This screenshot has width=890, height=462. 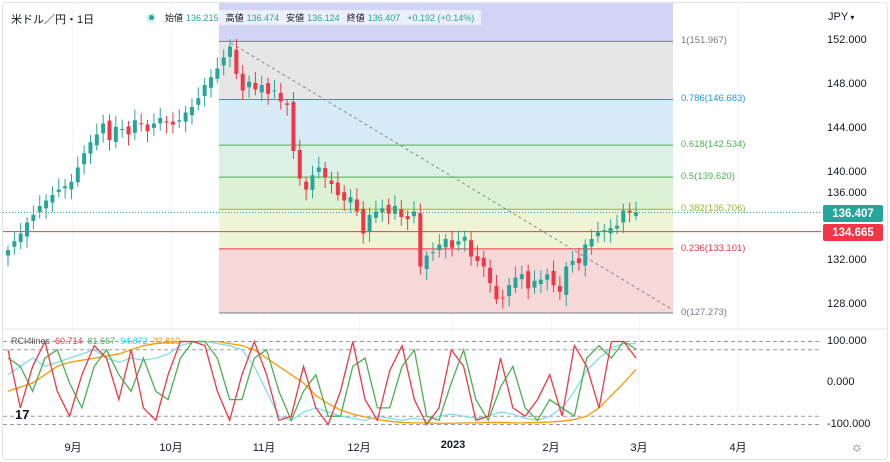 I want to click on y-tick-label: 128.000, so click(x=847, y=304).